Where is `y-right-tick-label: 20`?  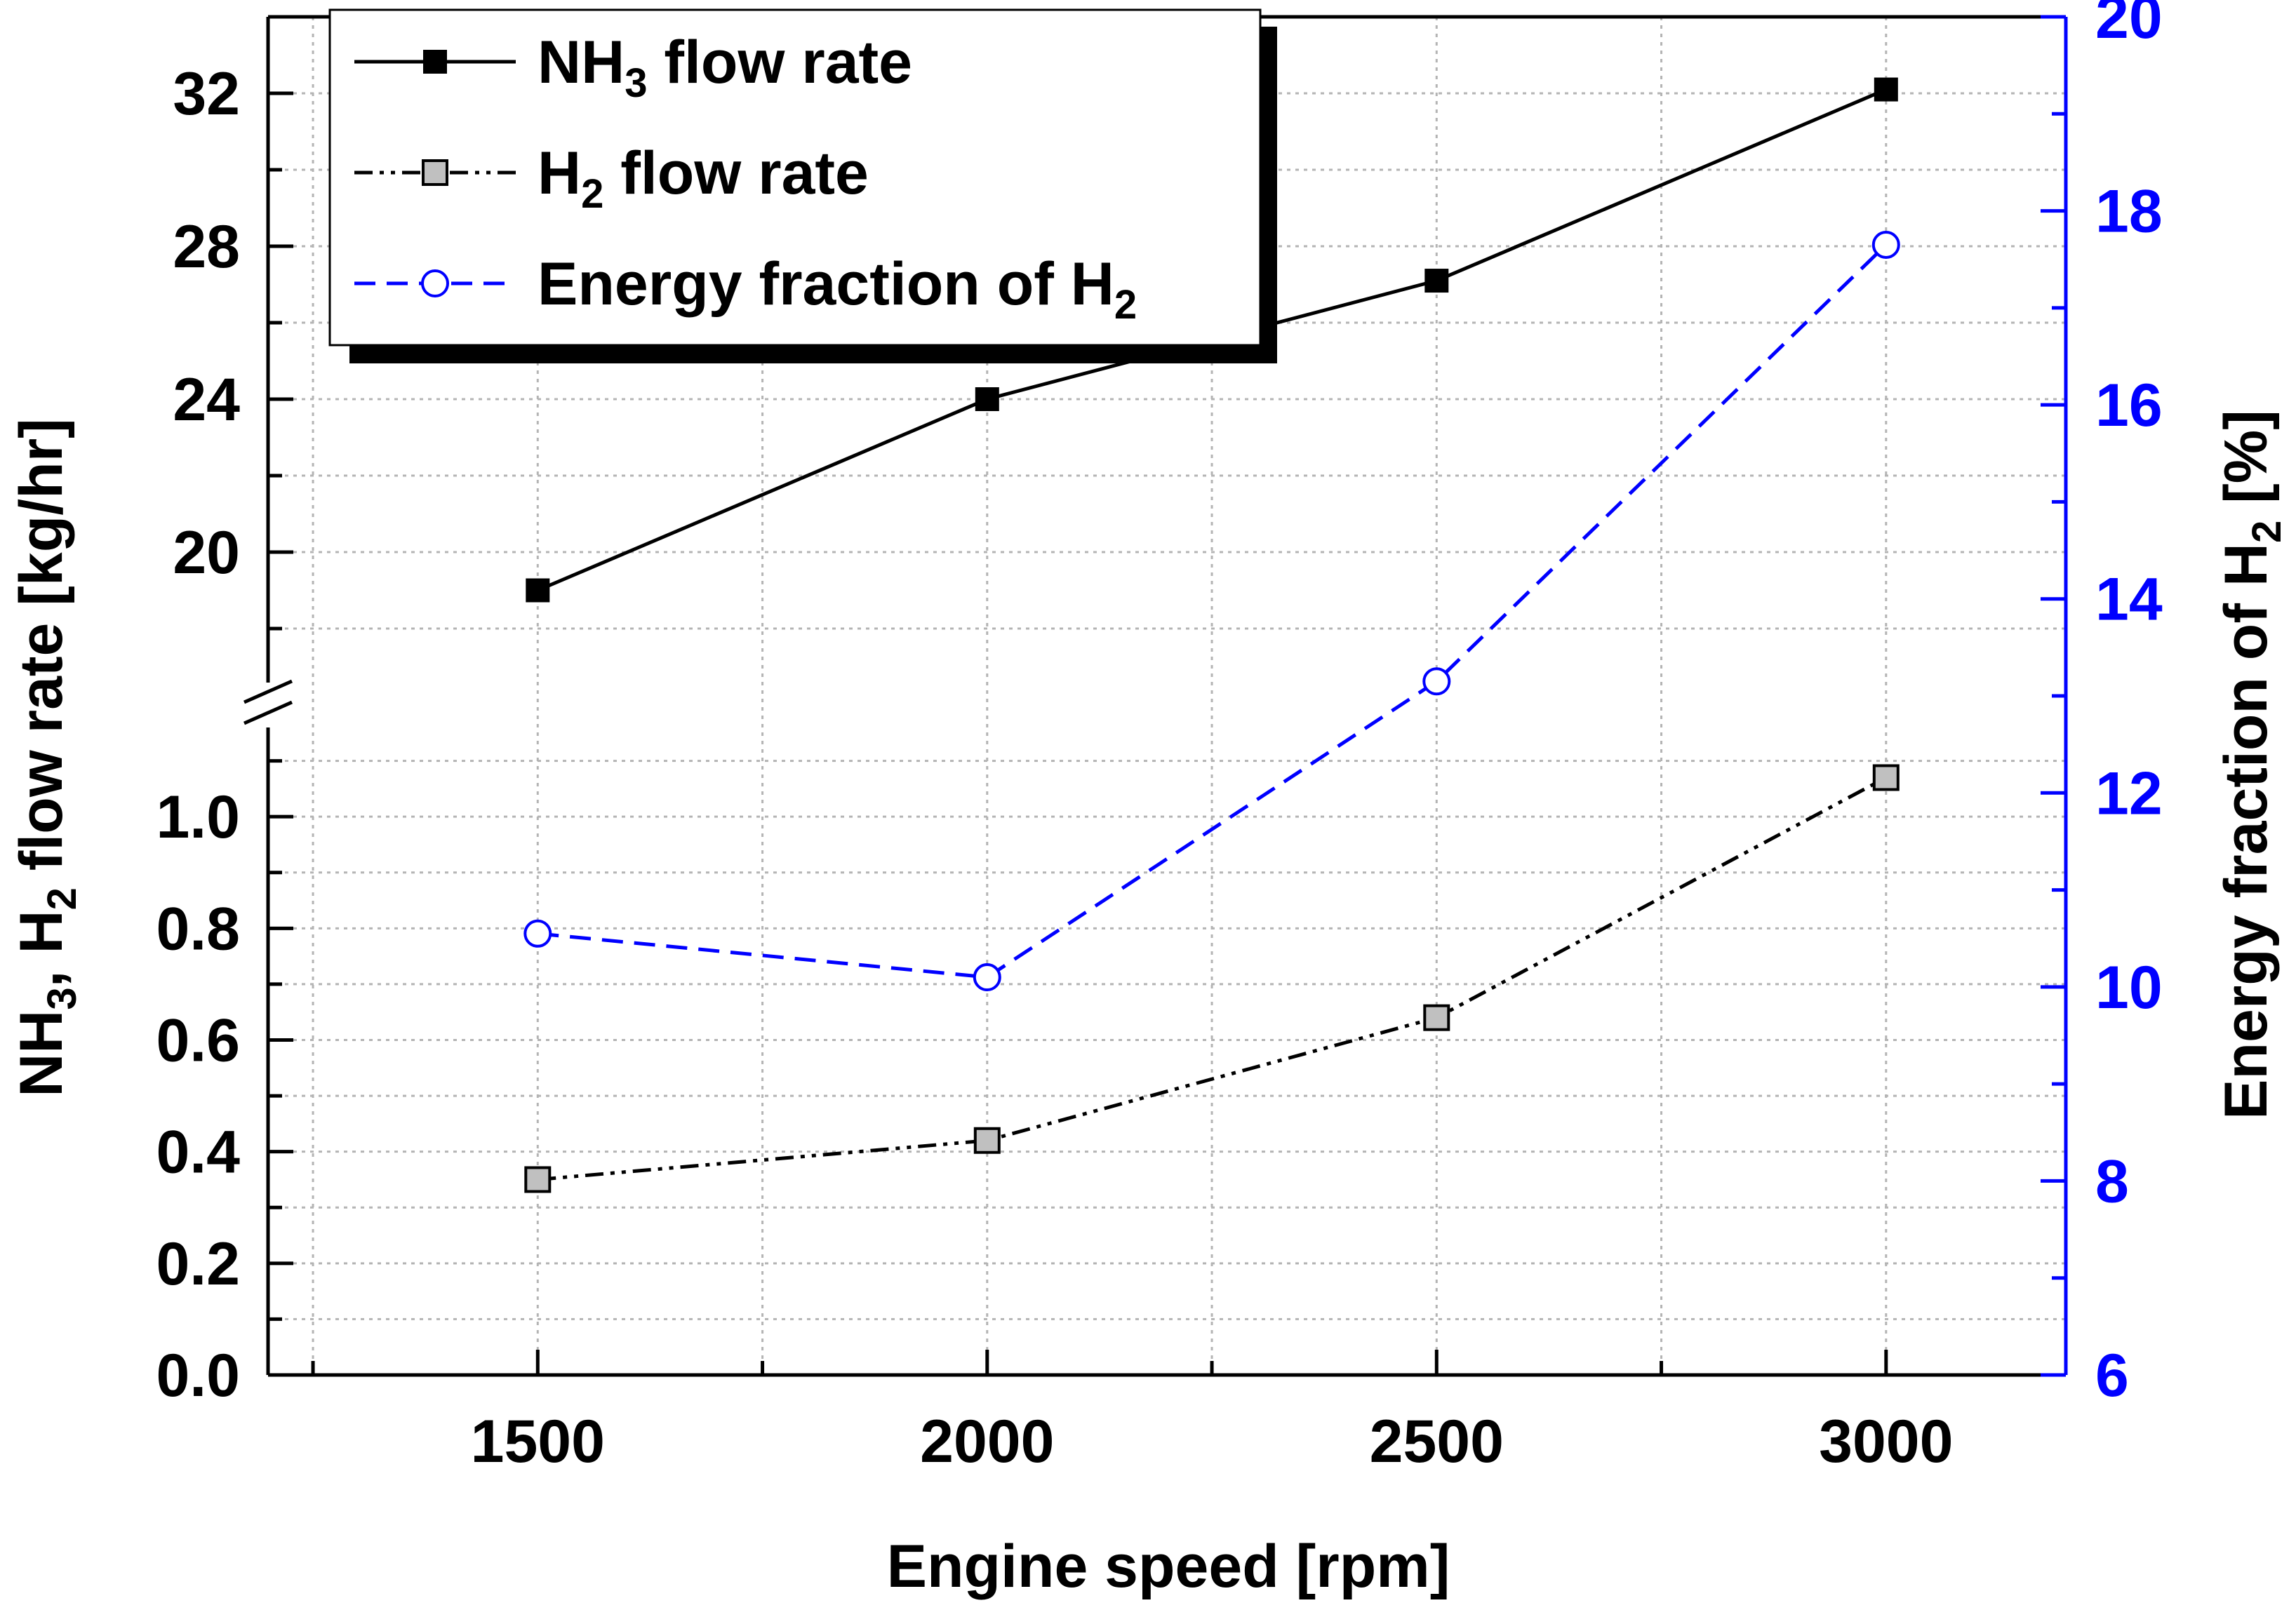 y-right-tick-label: 20 is located at coordinates (2129, 25).